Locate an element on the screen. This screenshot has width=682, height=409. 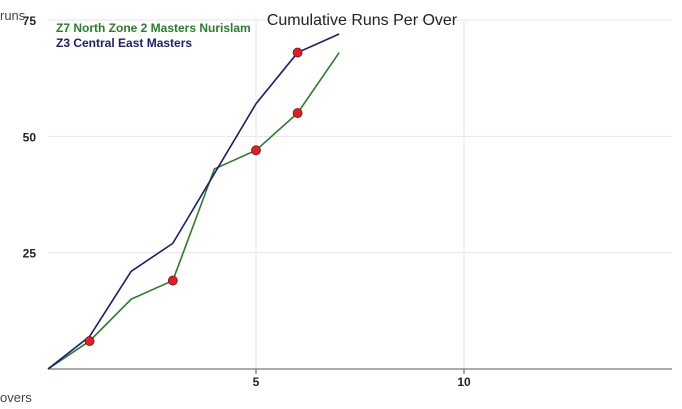
x-tick-label: 5 is located at coordinates (256, 382).